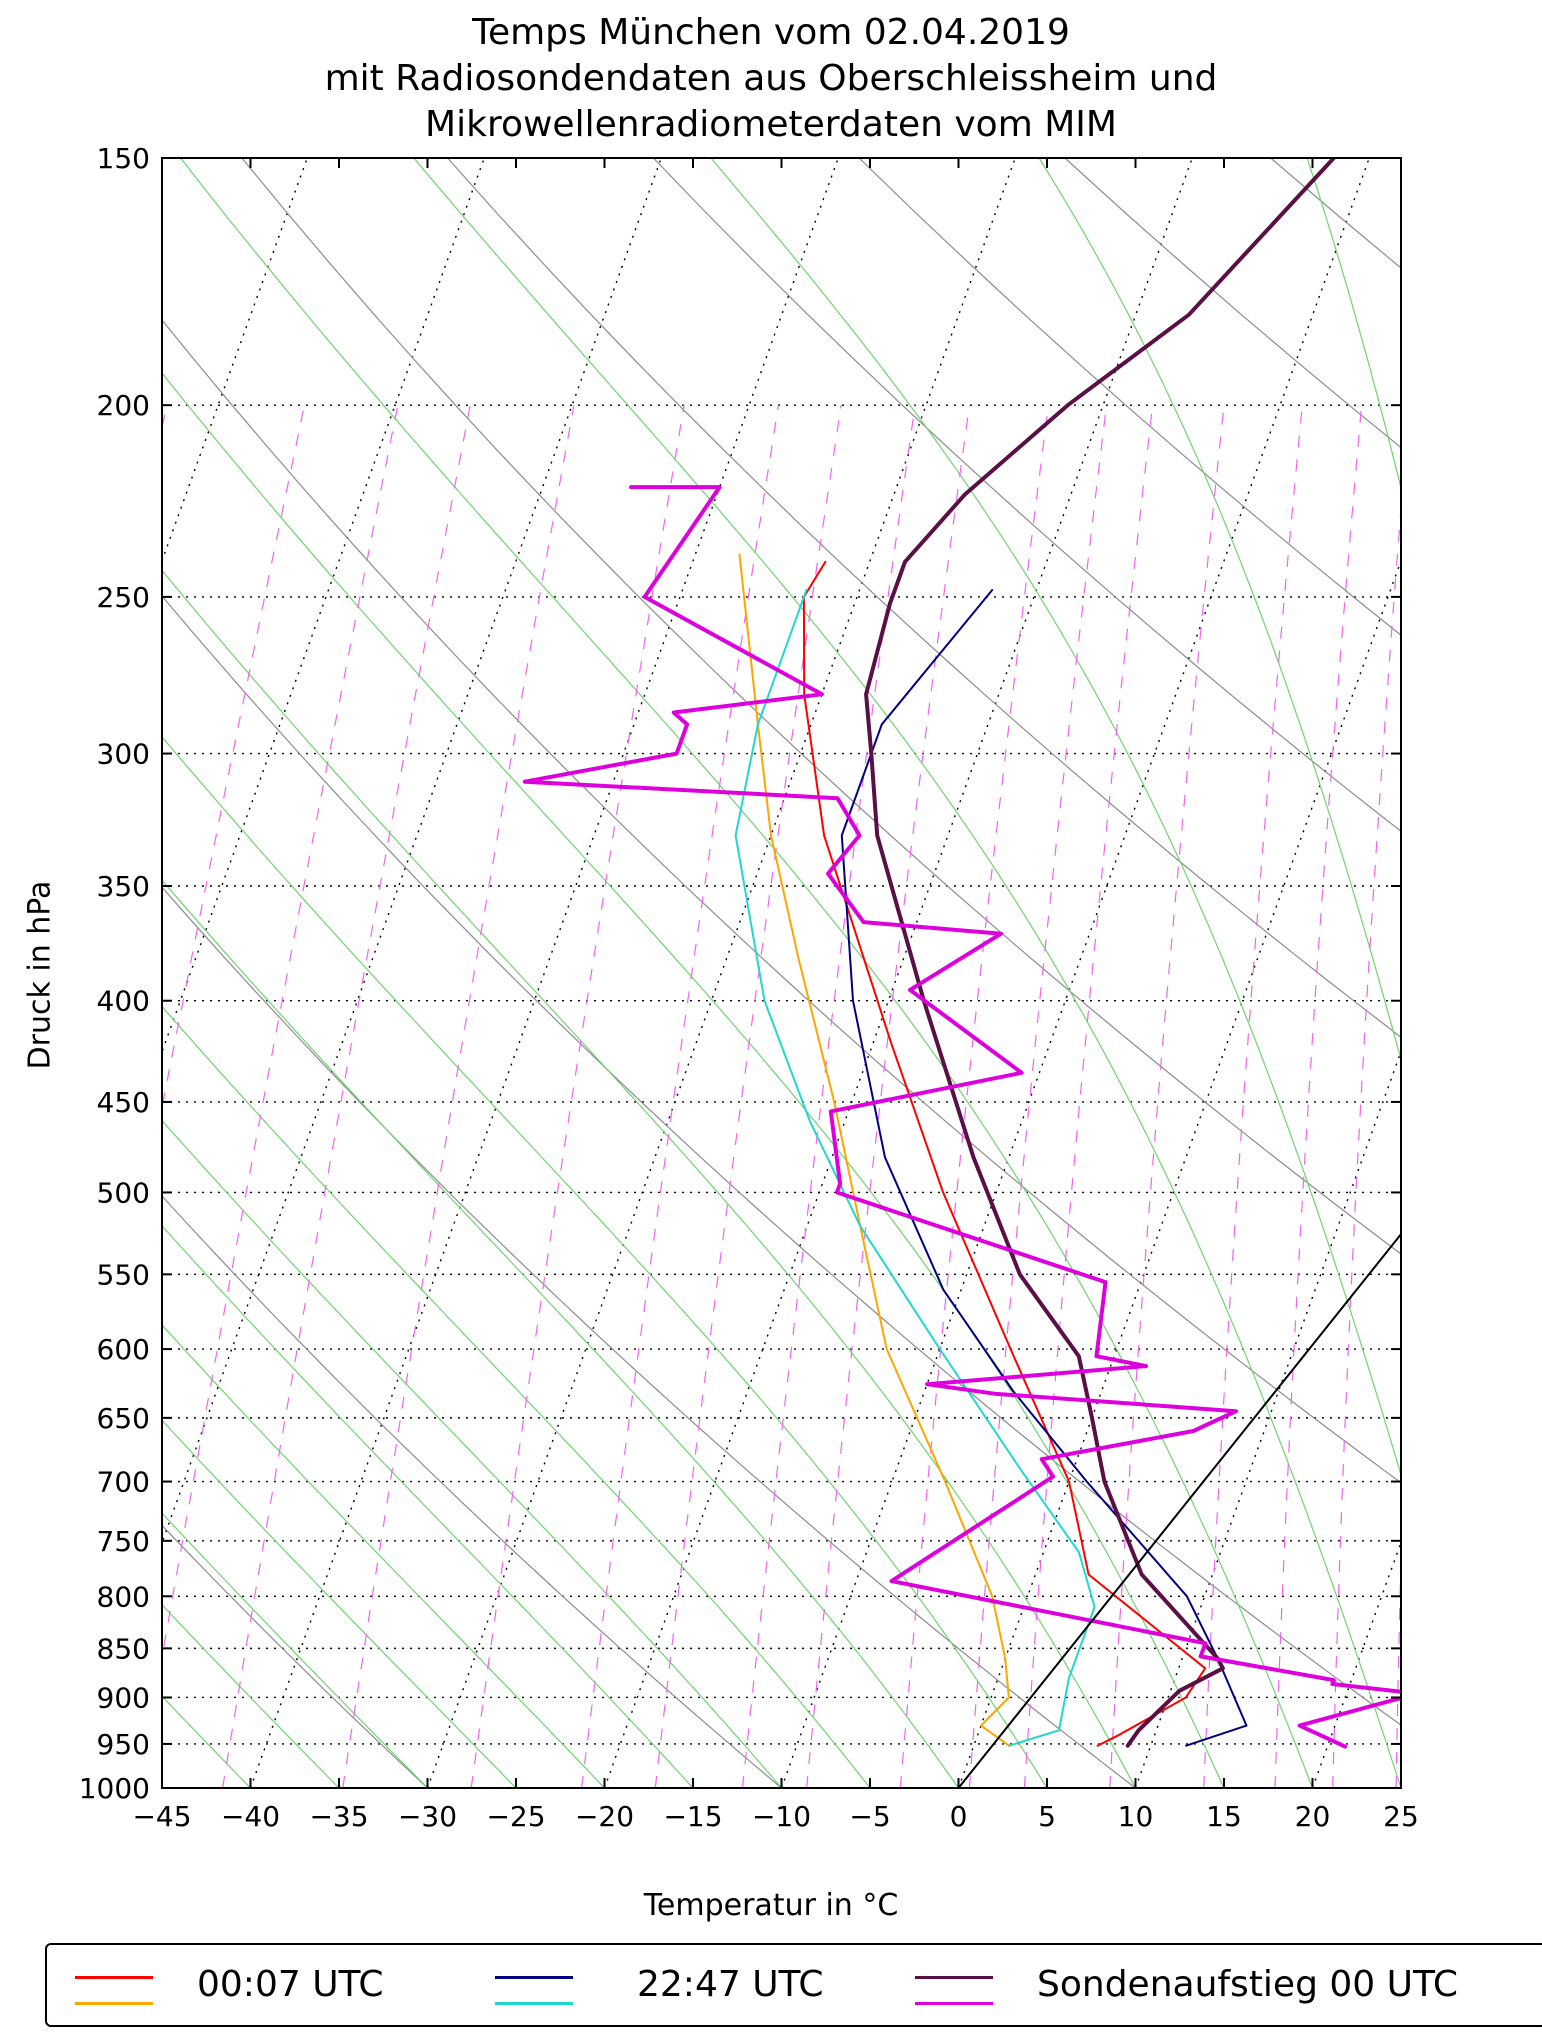 This screenshot has height=2032, width=1542. Describe the element at coordinates (427, 1816) in the screenshot. I see `x-tick-label: −30` at that location.